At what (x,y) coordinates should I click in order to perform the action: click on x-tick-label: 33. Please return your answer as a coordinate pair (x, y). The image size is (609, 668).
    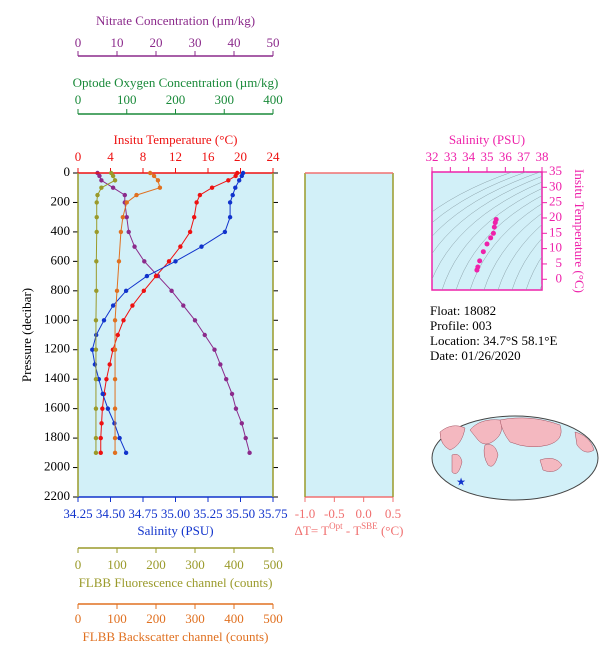
    Looking at the image, I should click on (450, 156).